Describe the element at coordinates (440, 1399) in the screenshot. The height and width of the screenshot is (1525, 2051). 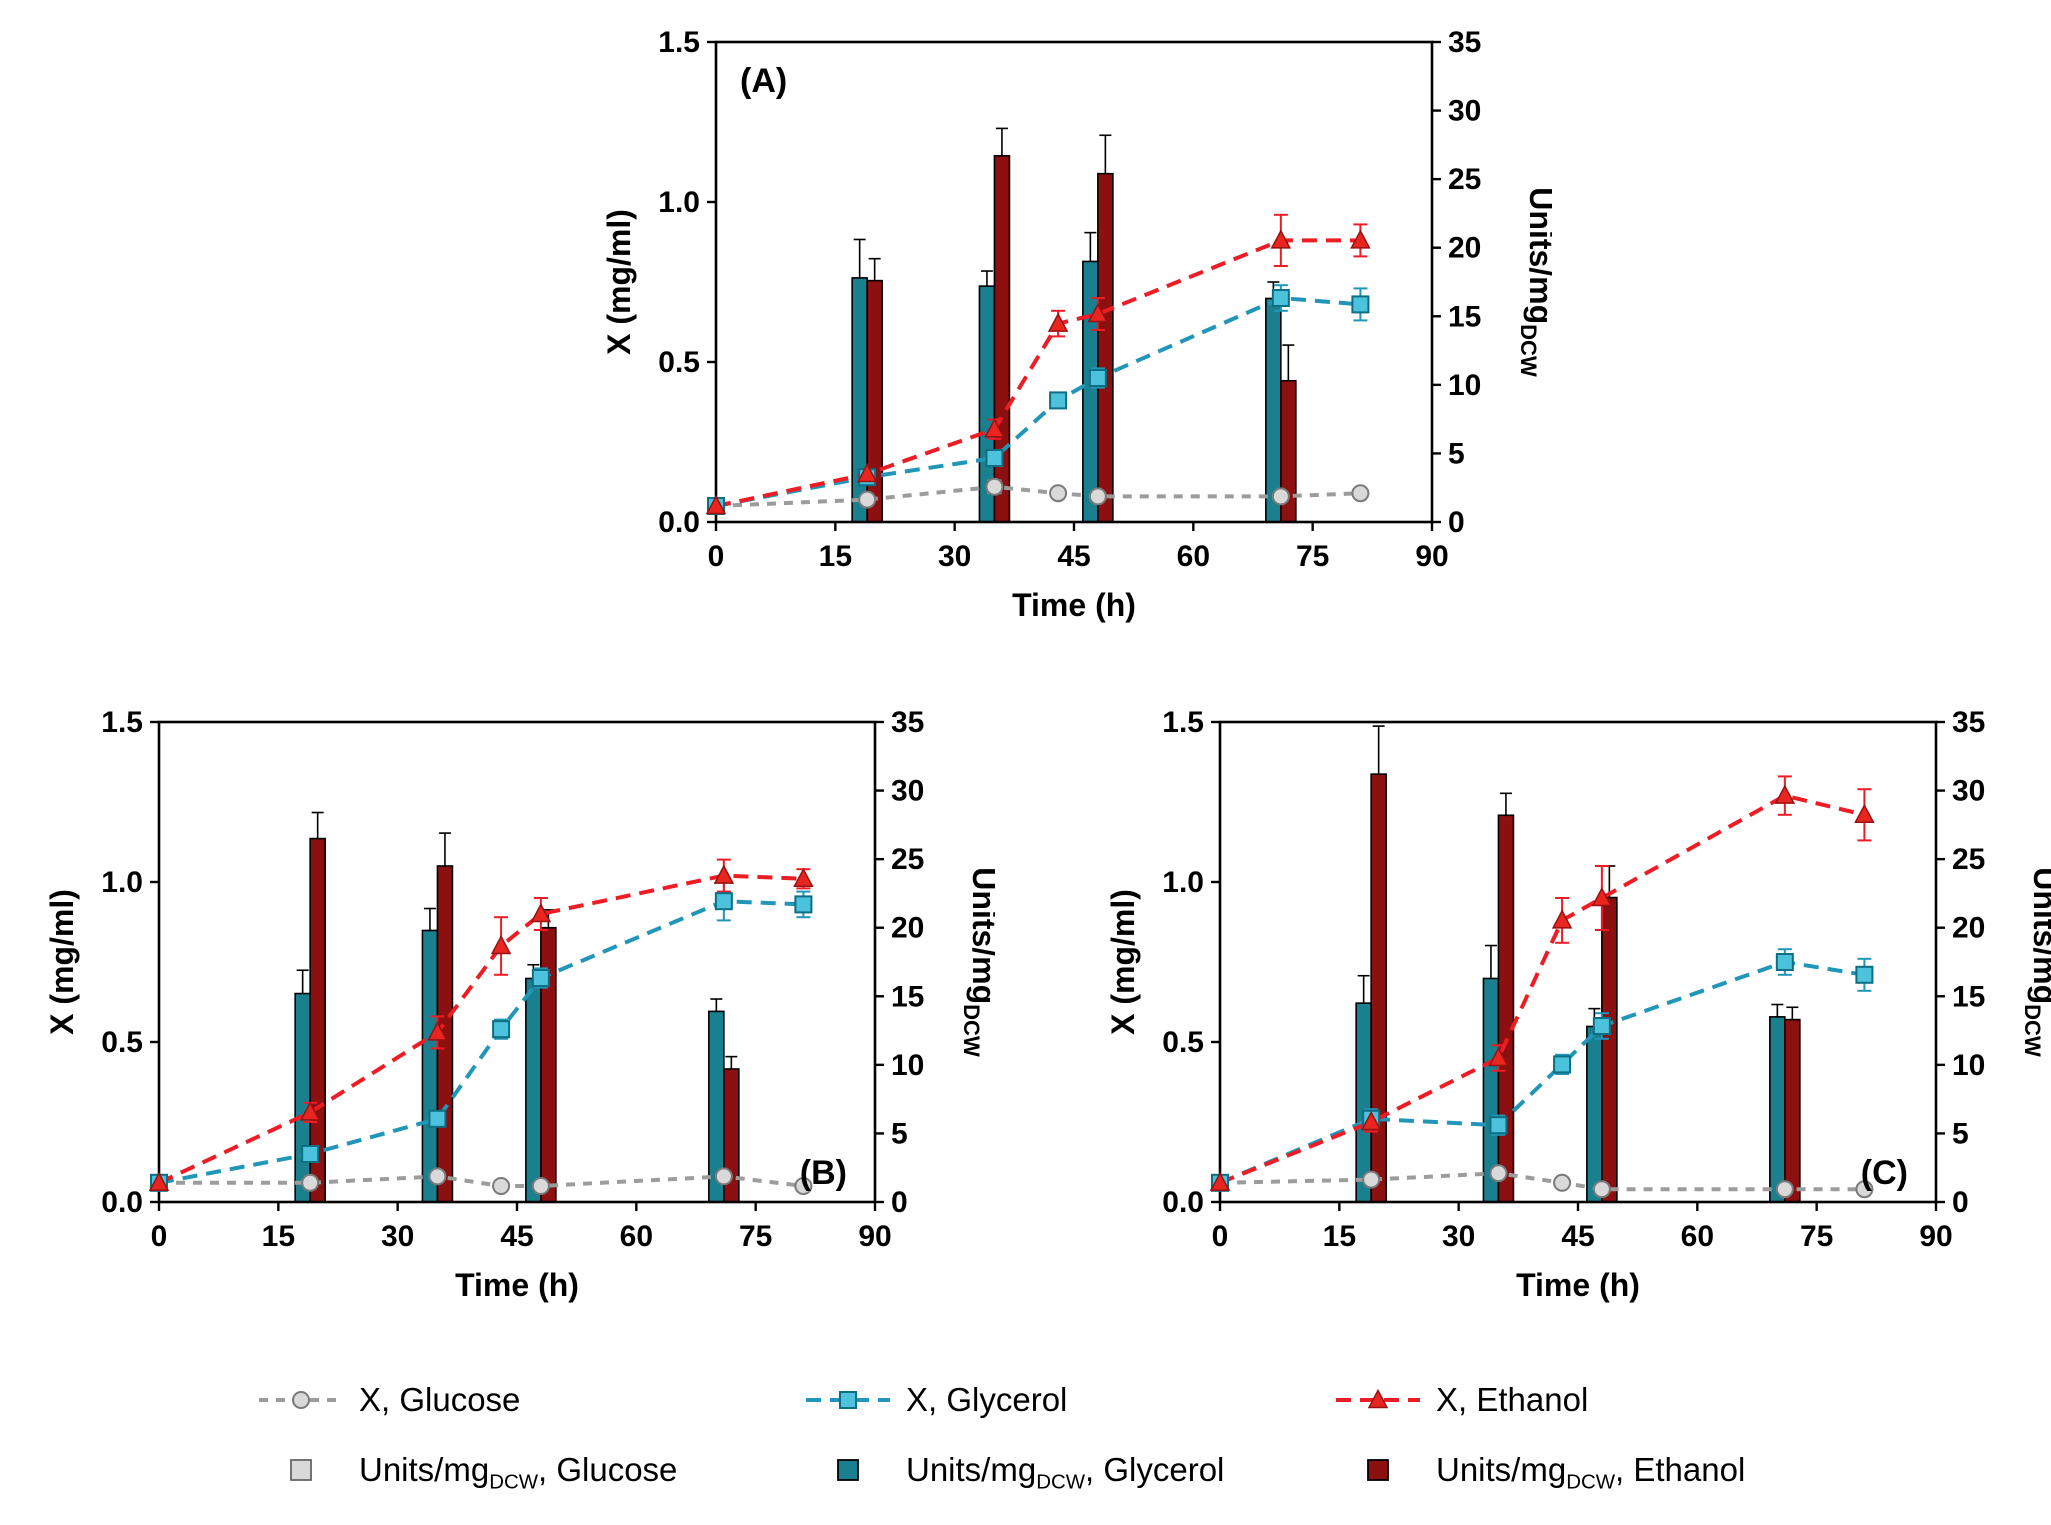
I see `legend-label-x-glucose: X, Glucose` at that location.